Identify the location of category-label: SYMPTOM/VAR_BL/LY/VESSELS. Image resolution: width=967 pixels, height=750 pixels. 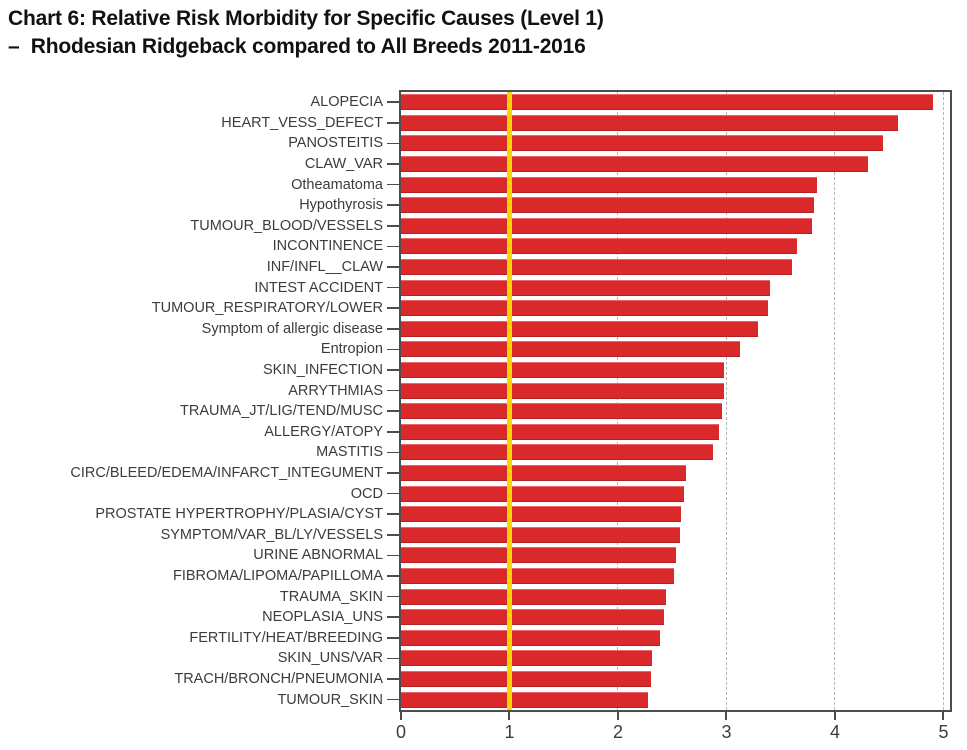
(271, 534).